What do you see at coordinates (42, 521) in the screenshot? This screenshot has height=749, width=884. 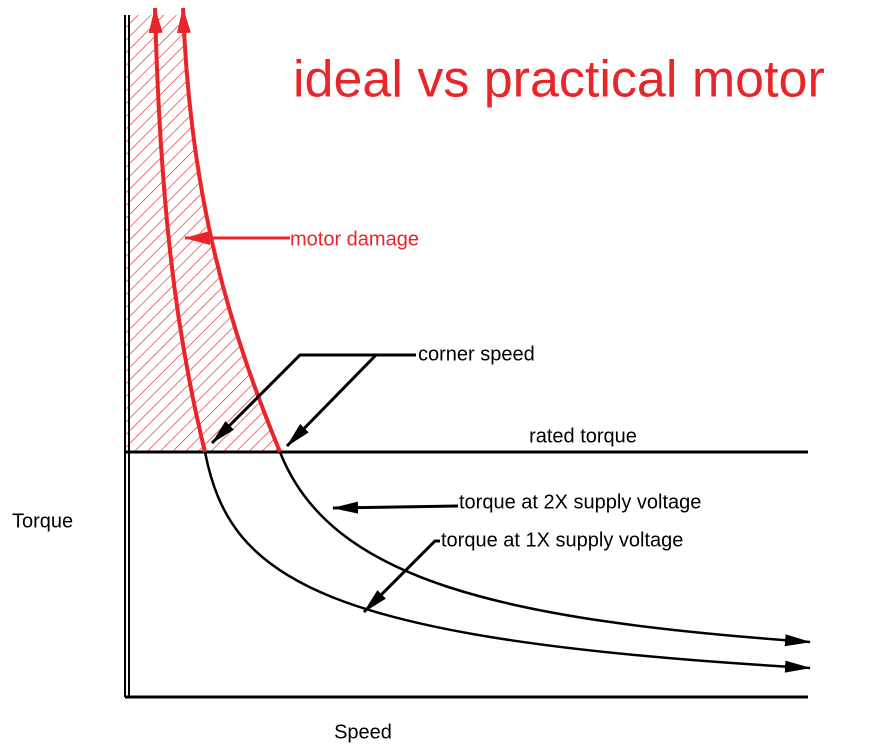 I see `y-axis-label: Torque` at bounding box center [42, 521].